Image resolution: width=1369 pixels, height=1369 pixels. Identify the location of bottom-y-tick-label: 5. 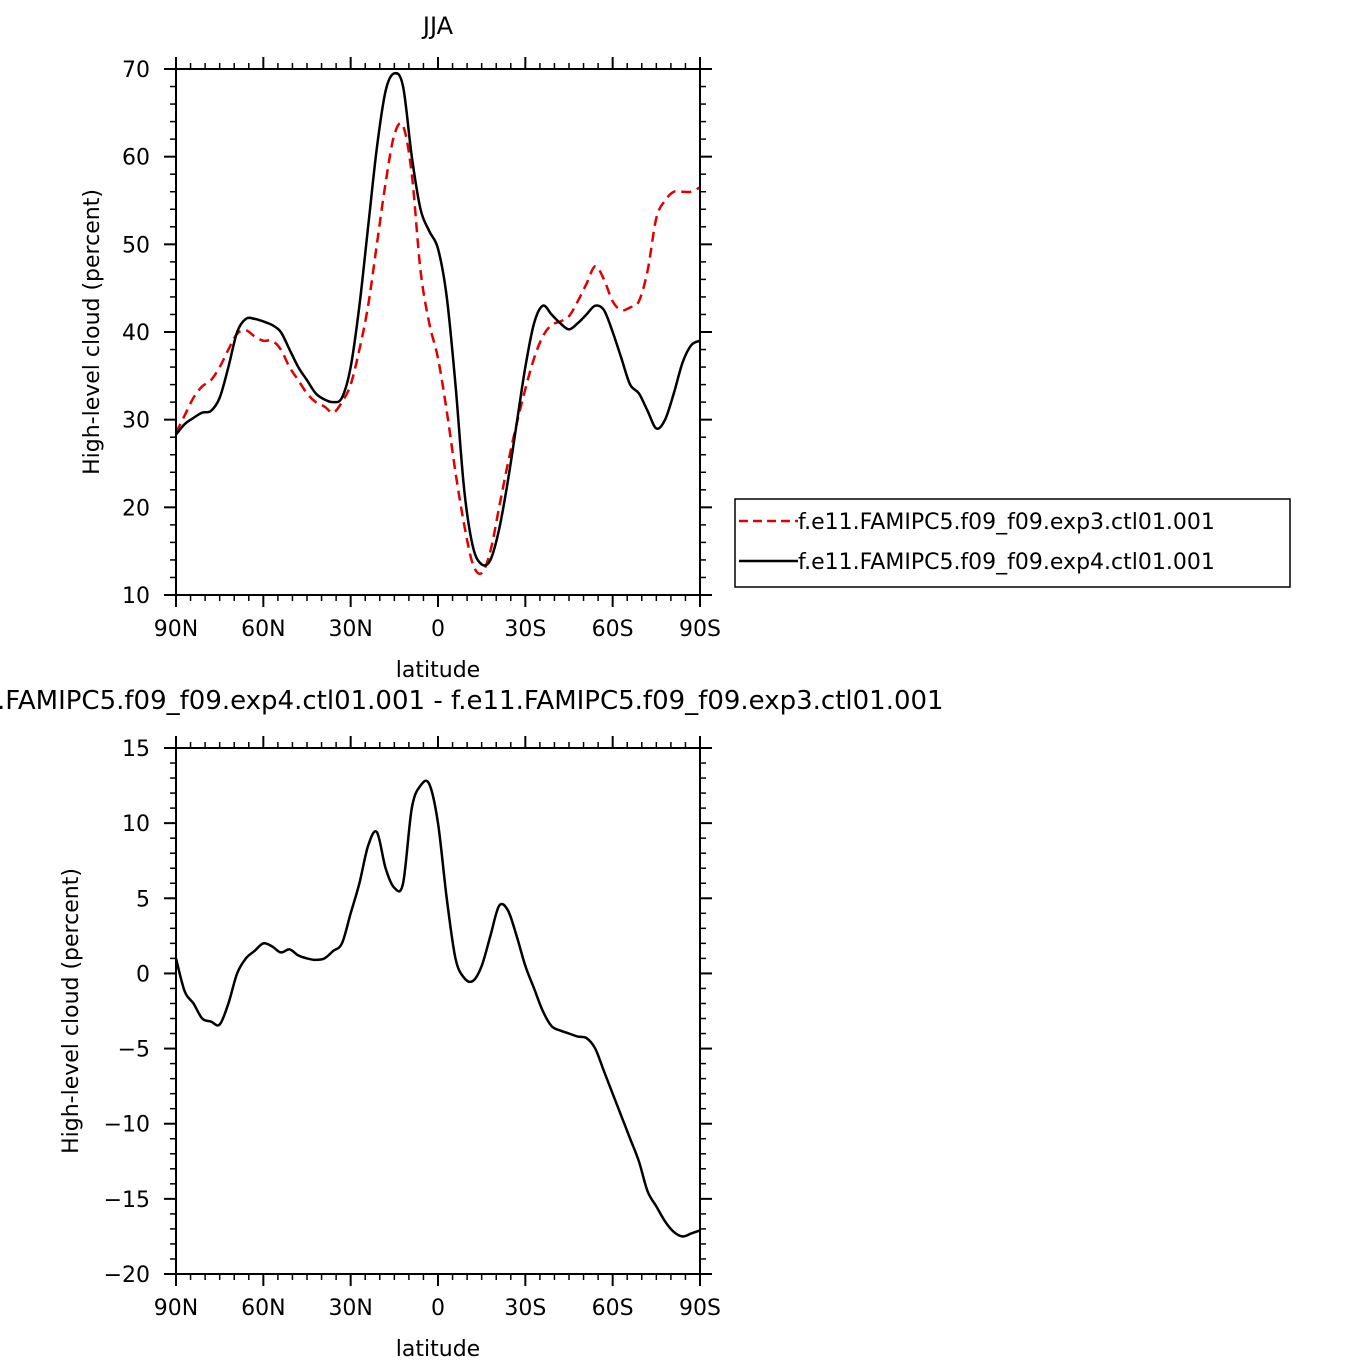
(143, 899).